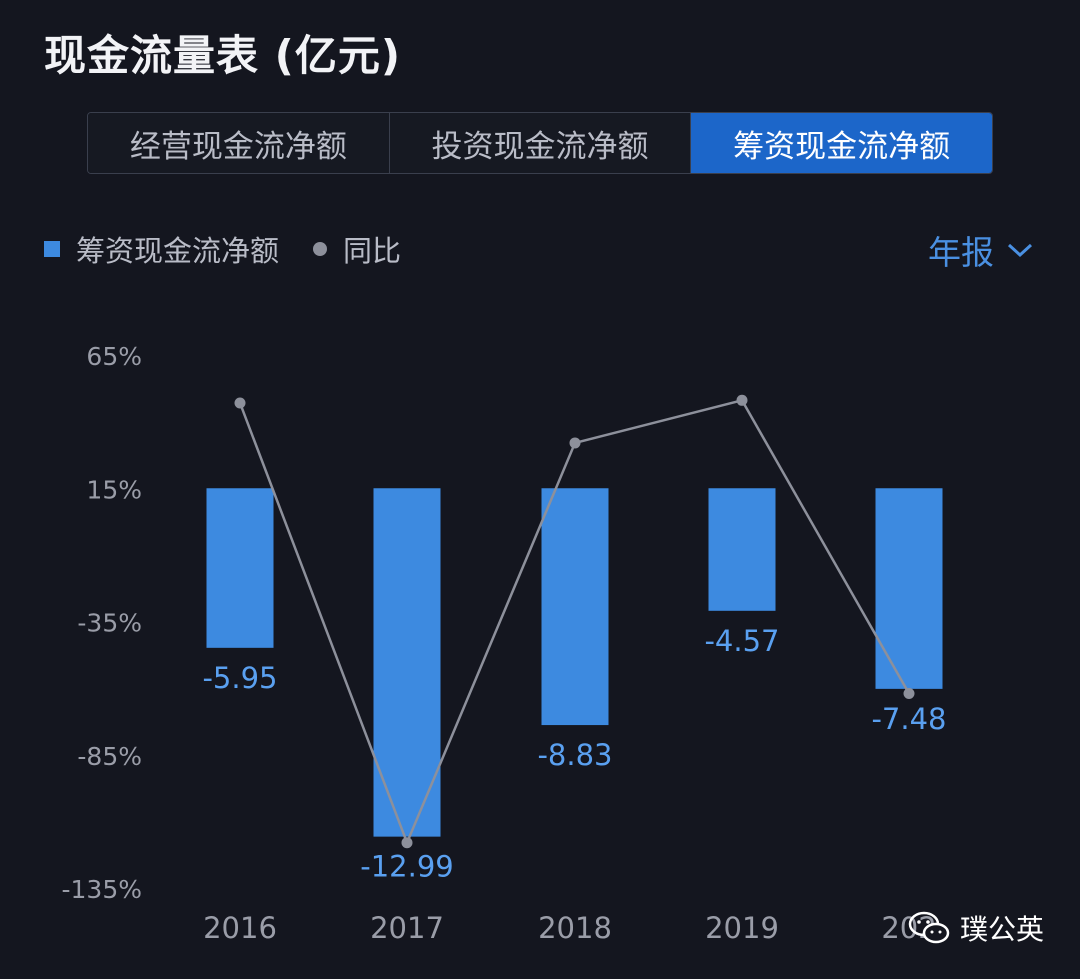 The image size is (1080, 979). Describe the element at coordinates (52, 249) in the screenshot. I see `bar-legend-swatch` at that location.